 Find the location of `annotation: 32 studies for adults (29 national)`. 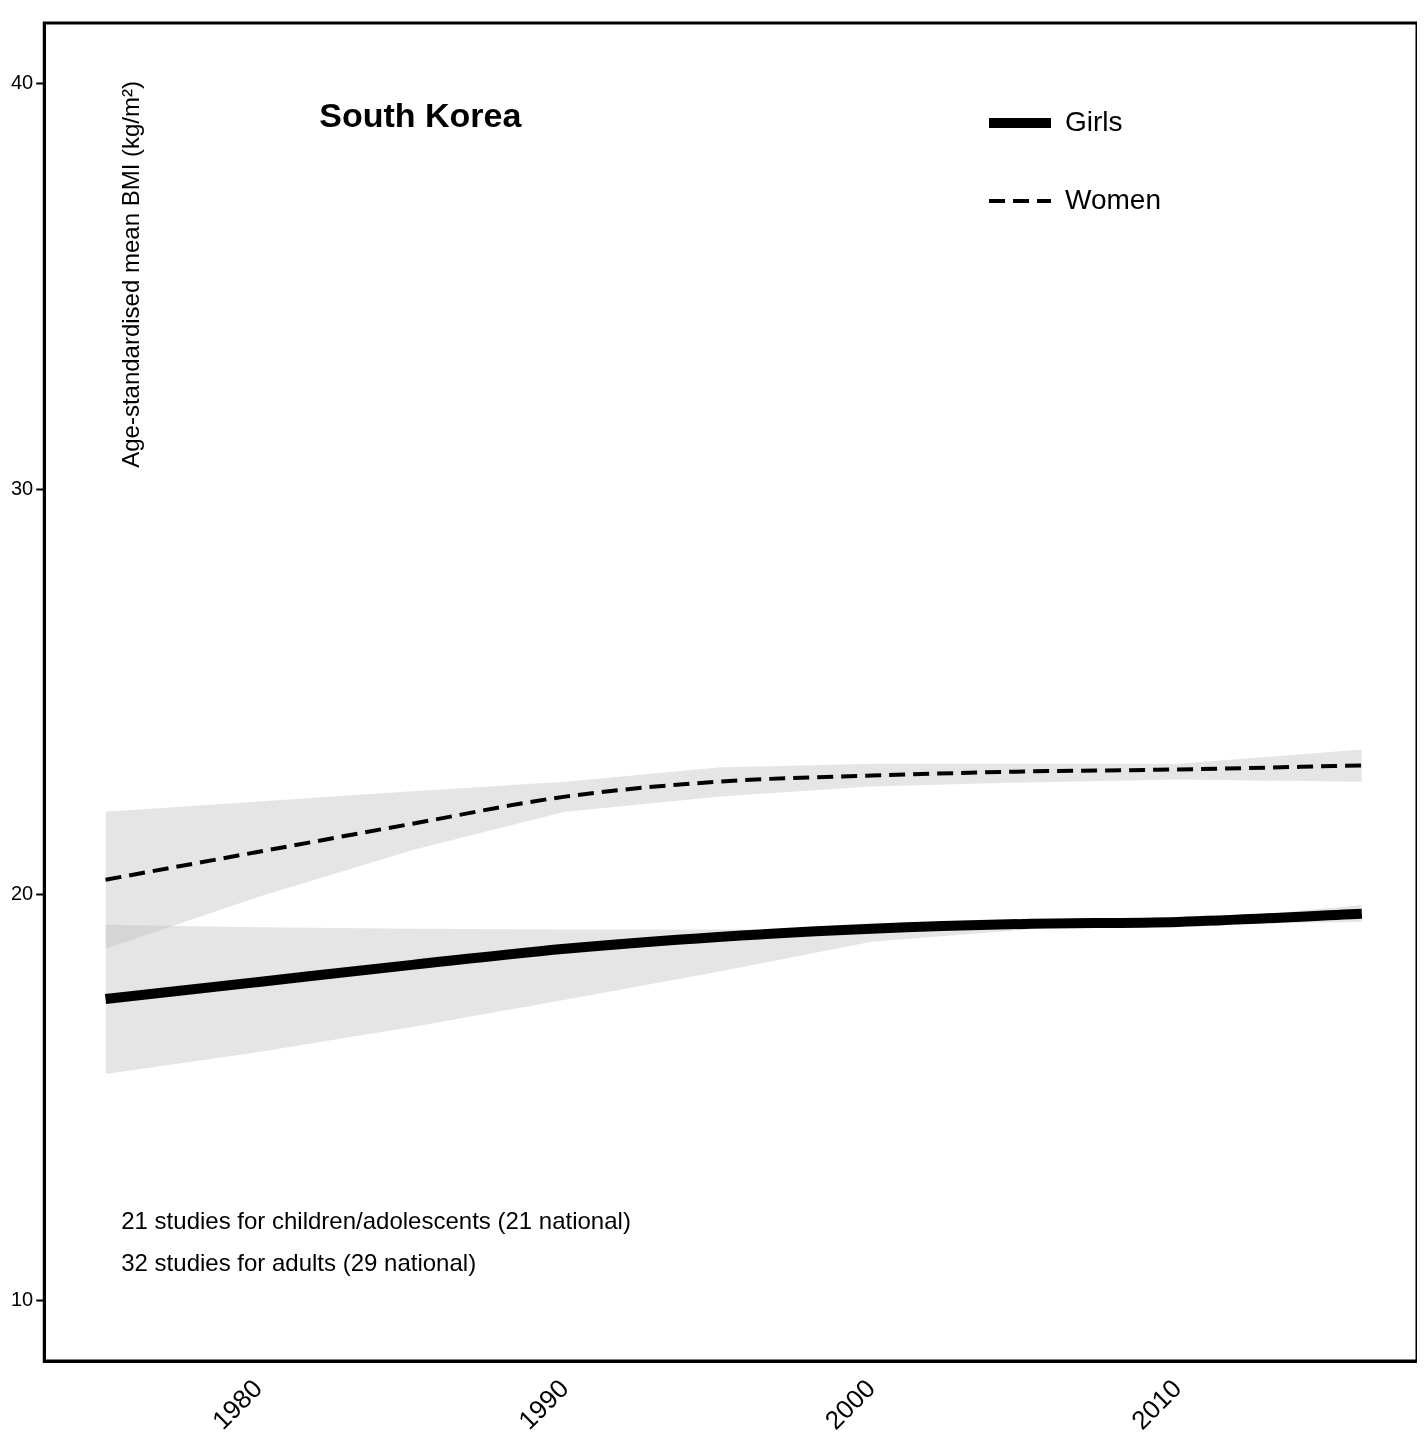

annotation: 32 studies for adults (29 national) is located at coordinates (299, 1262).